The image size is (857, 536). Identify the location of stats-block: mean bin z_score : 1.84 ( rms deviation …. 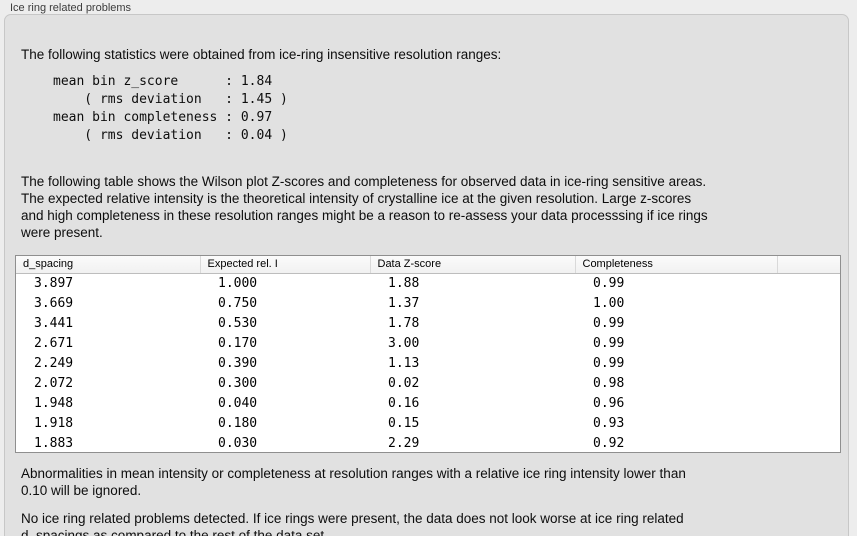
(170, 108).